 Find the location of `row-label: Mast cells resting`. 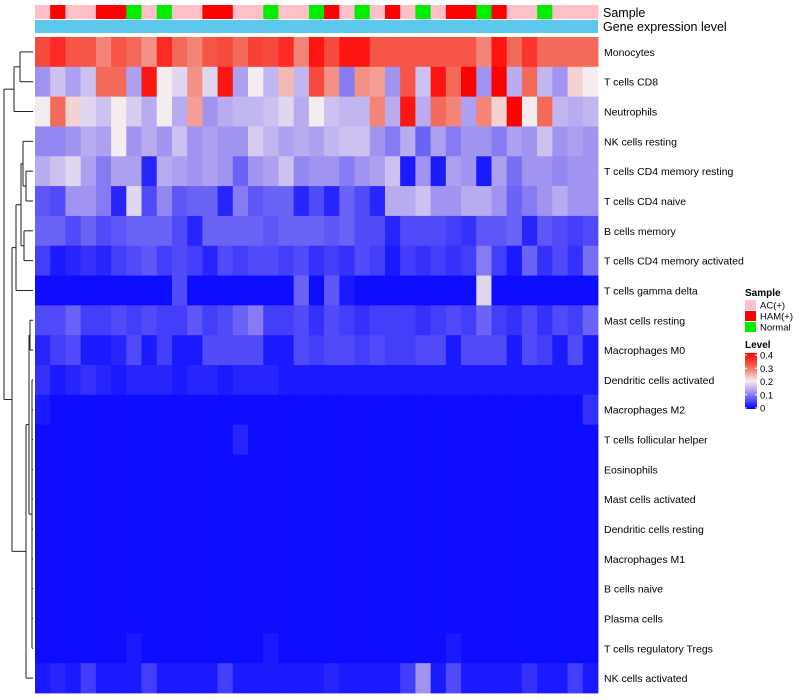

row-label: Mast cells resting is located at coordinates (644, 321).